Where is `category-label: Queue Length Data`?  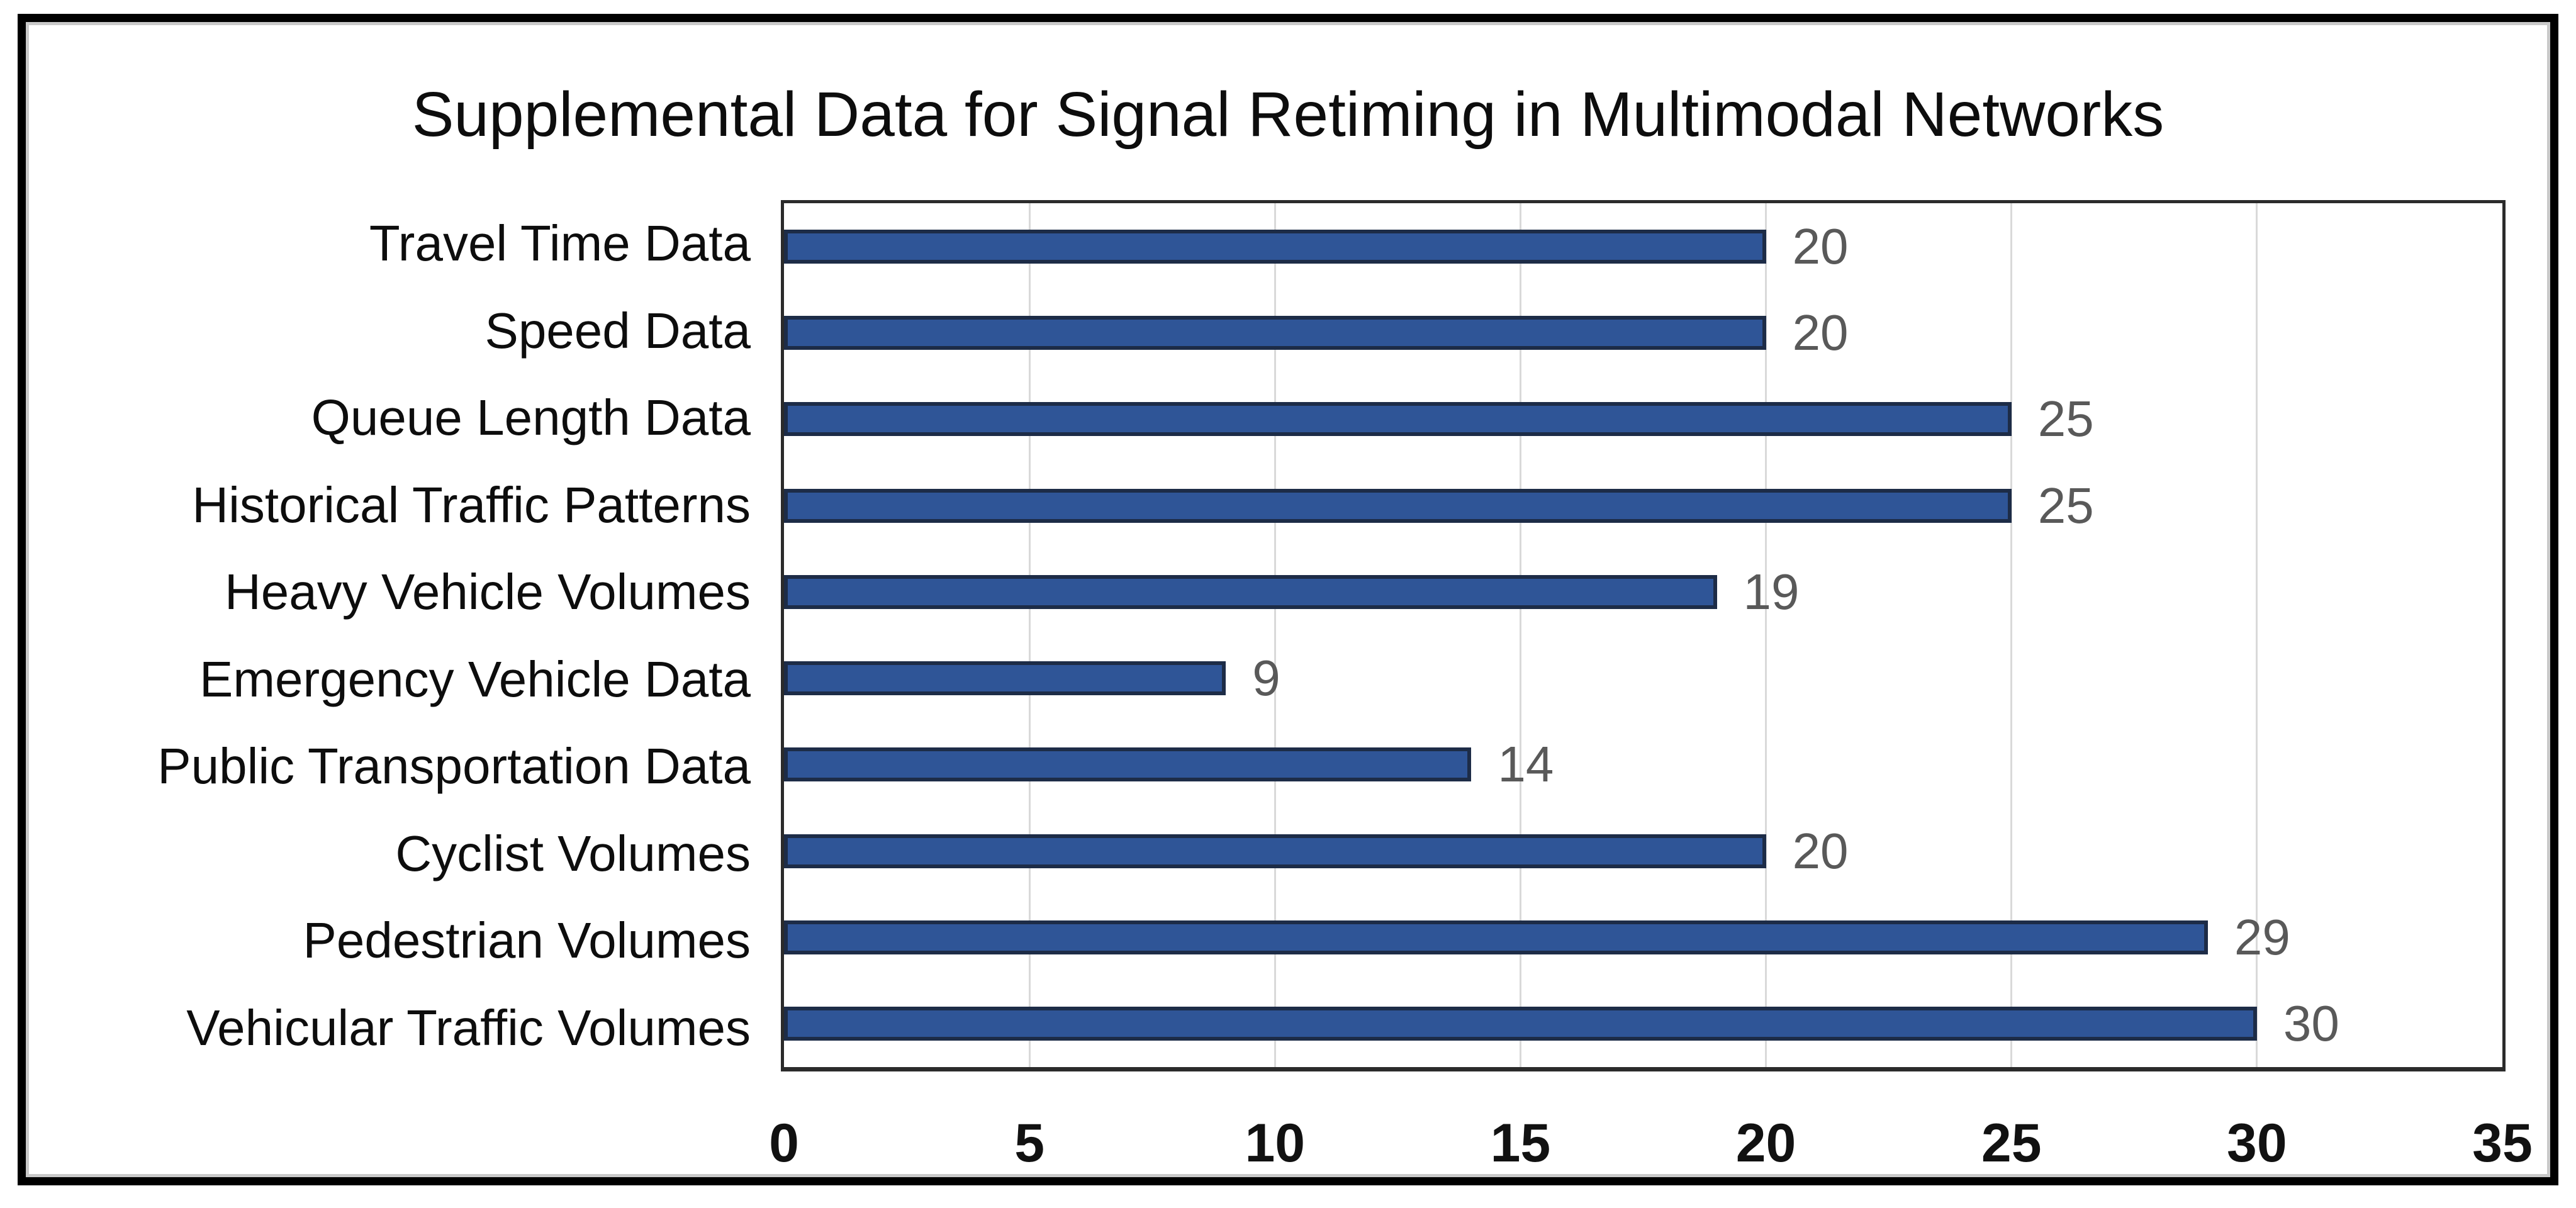
category-label: Queue Length Data is located at coordinates (531, 417).